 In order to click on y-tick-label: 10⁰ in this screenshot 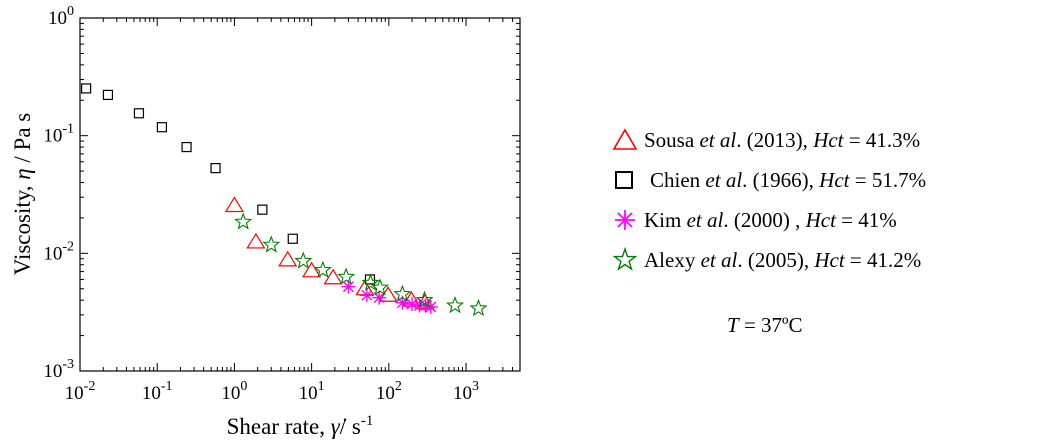, I will do `click(61, 16)`.